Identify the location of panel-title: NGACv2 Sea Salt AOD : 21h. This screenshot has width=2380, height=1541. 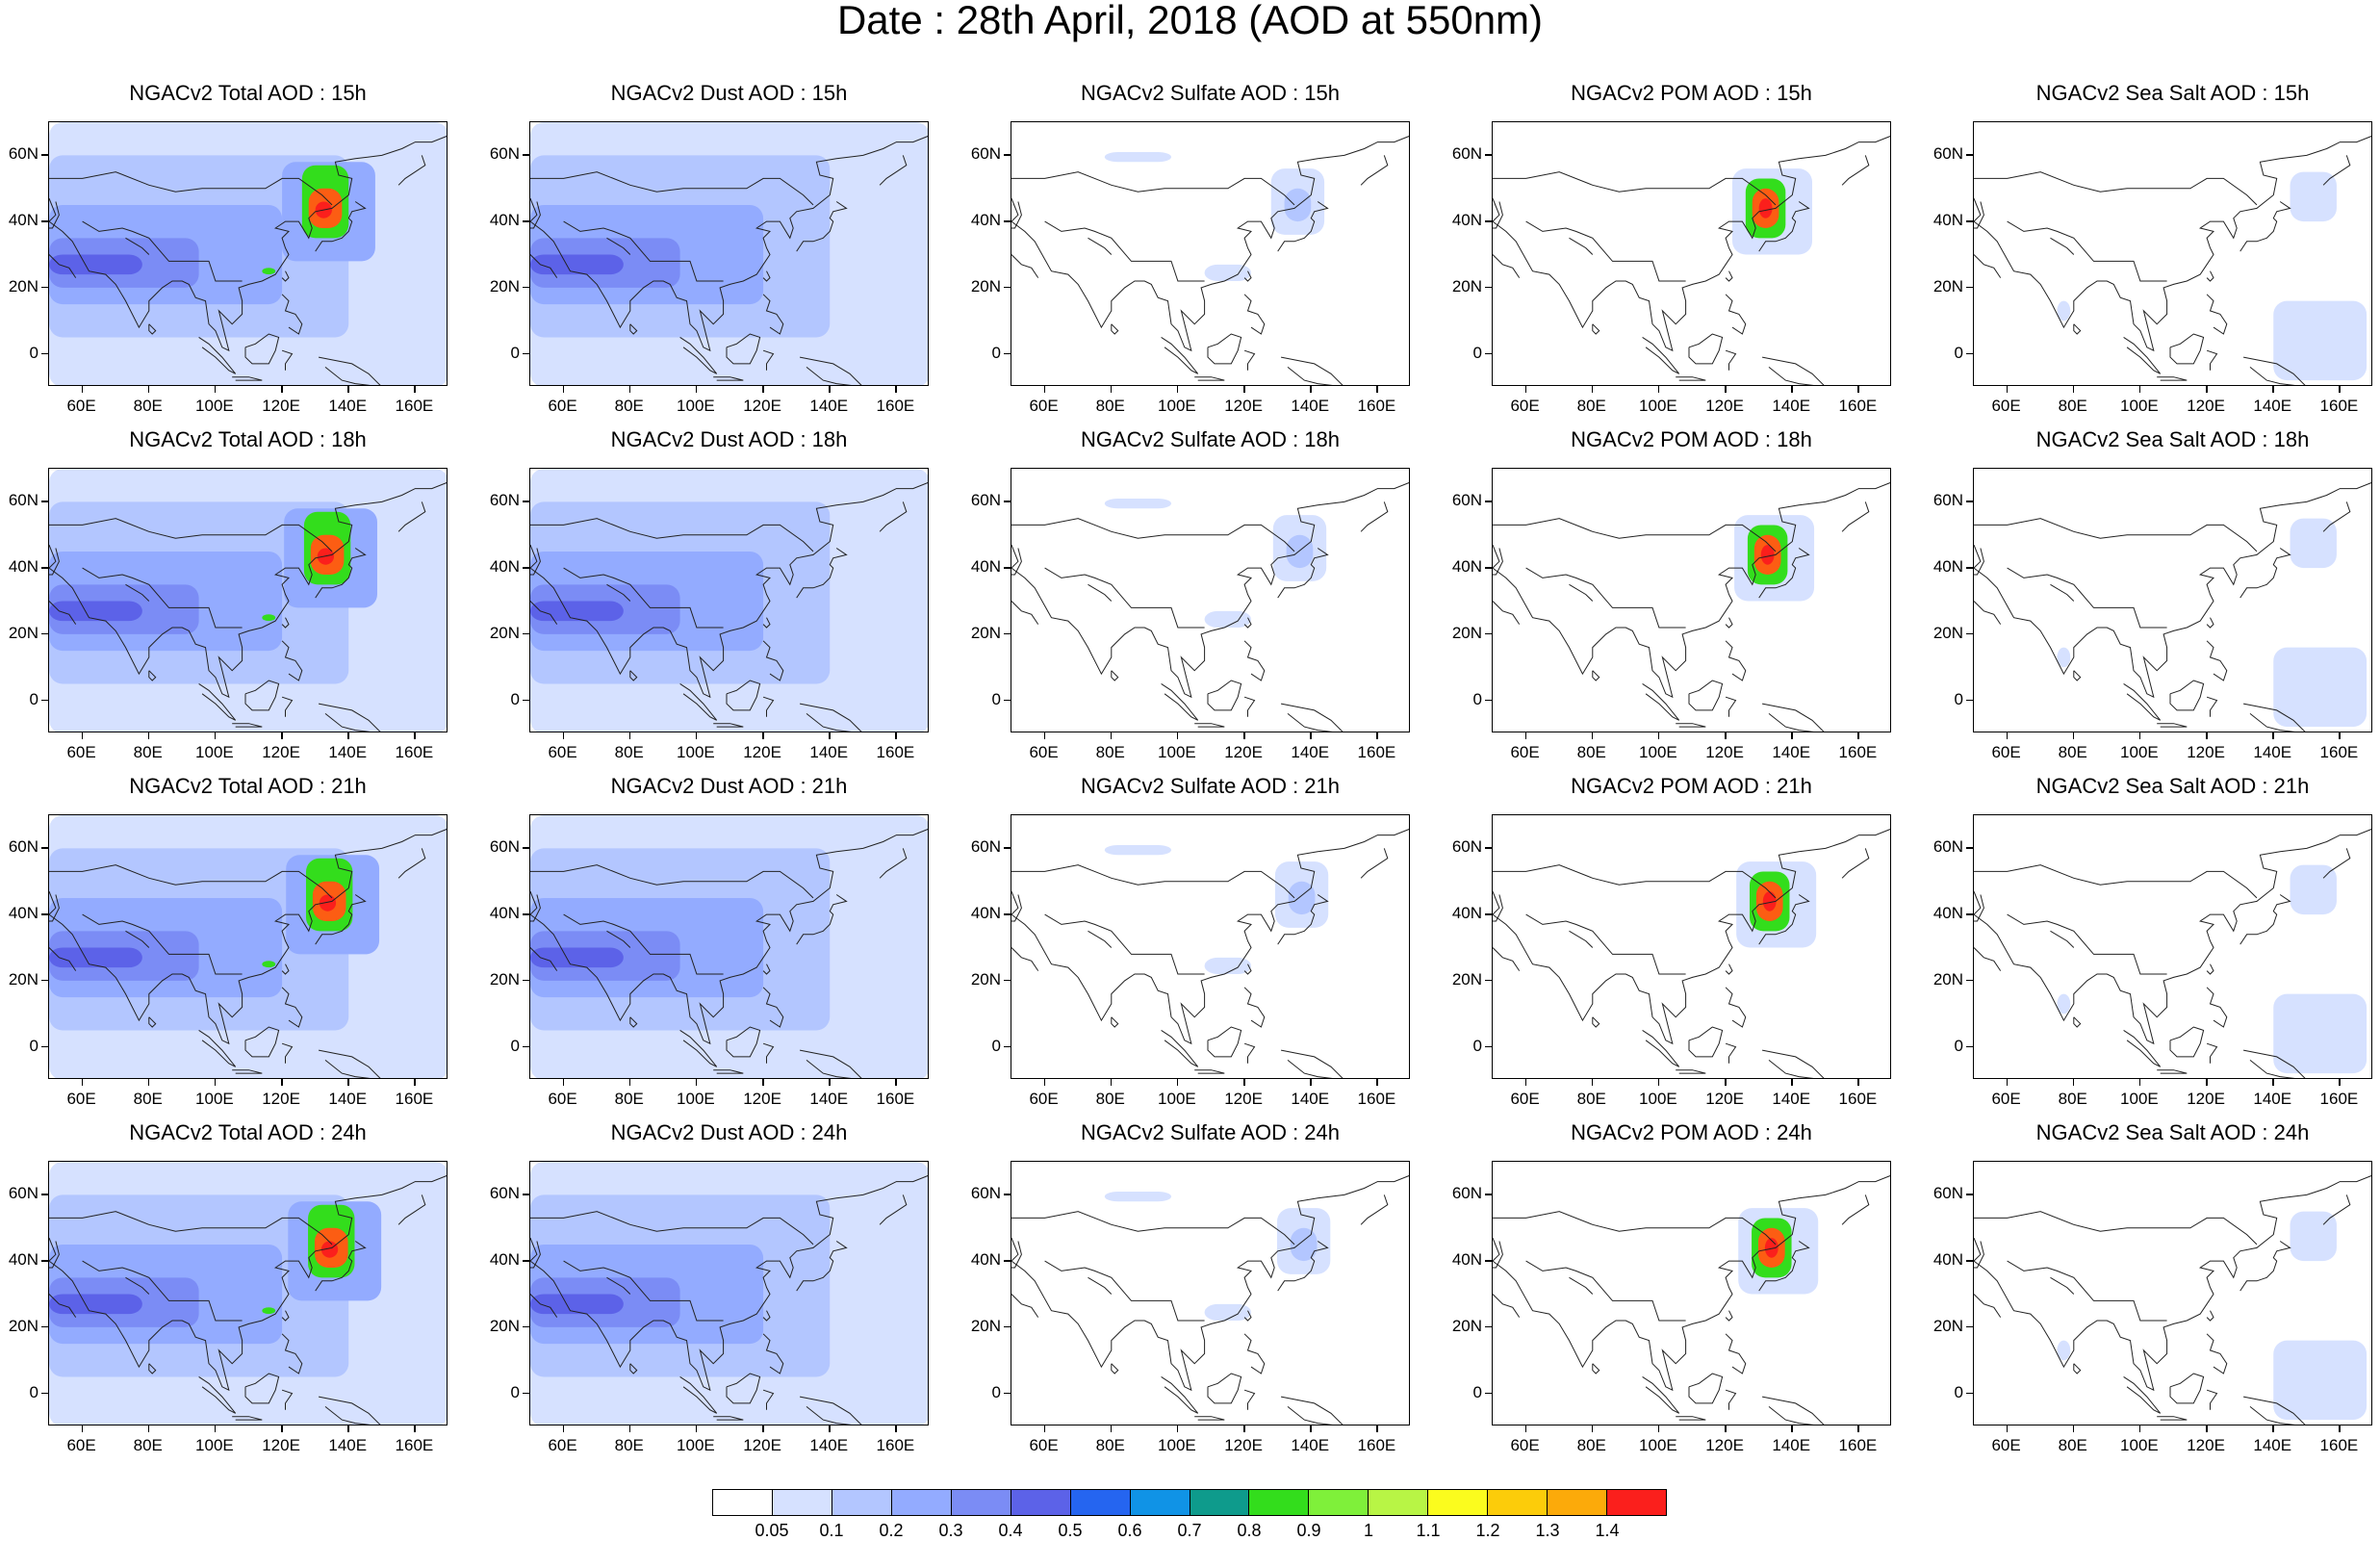
(2172, 786).